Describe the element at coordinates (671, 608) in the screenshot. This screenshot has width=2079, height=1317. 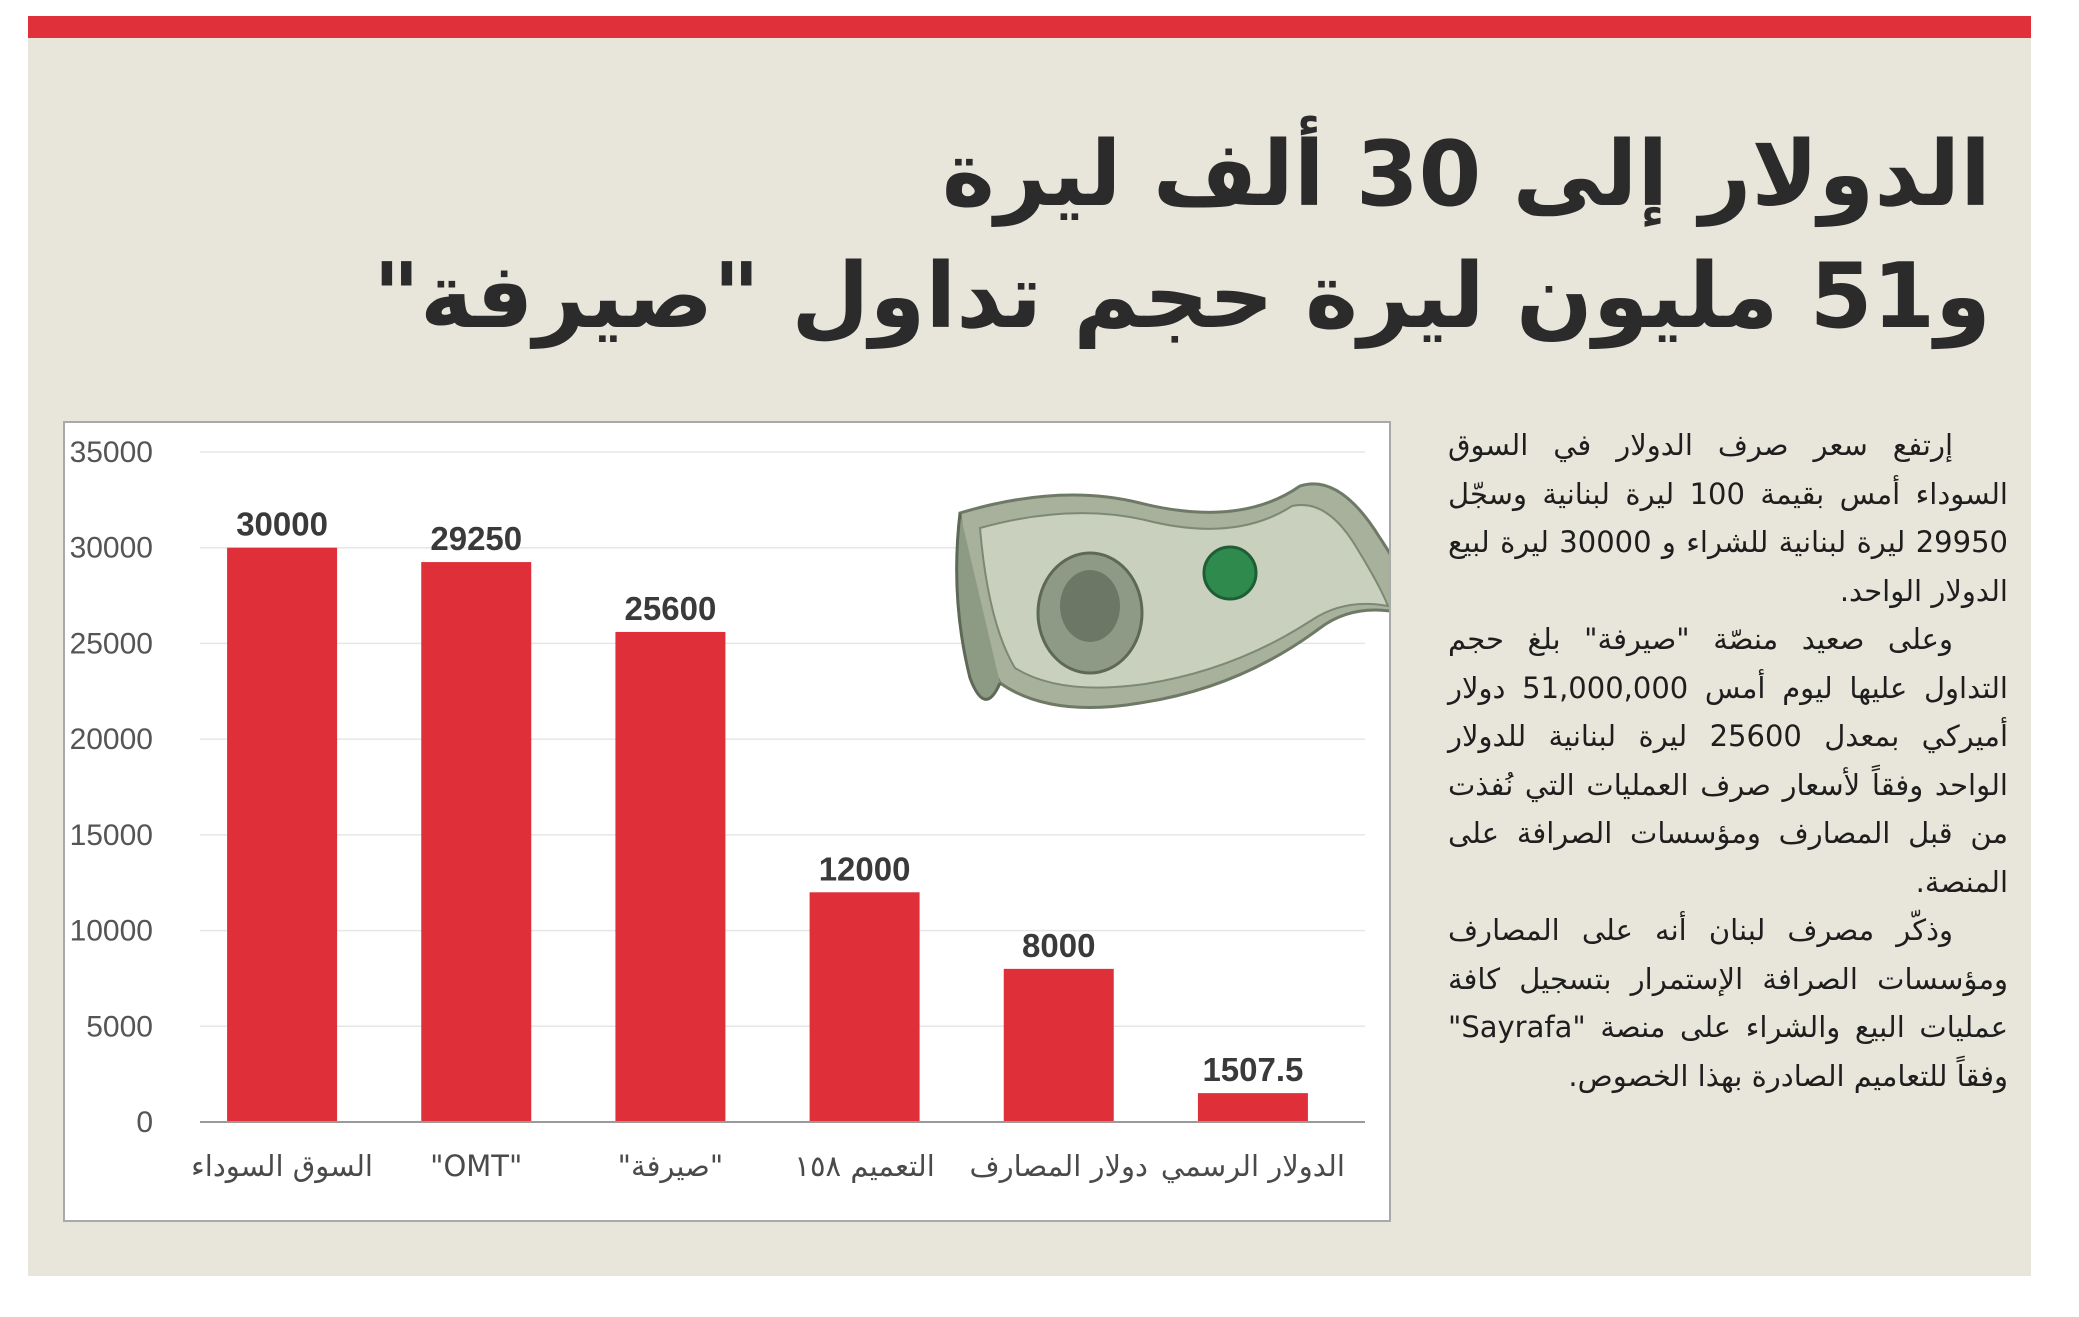
I see `data-label: 25600` at that location.